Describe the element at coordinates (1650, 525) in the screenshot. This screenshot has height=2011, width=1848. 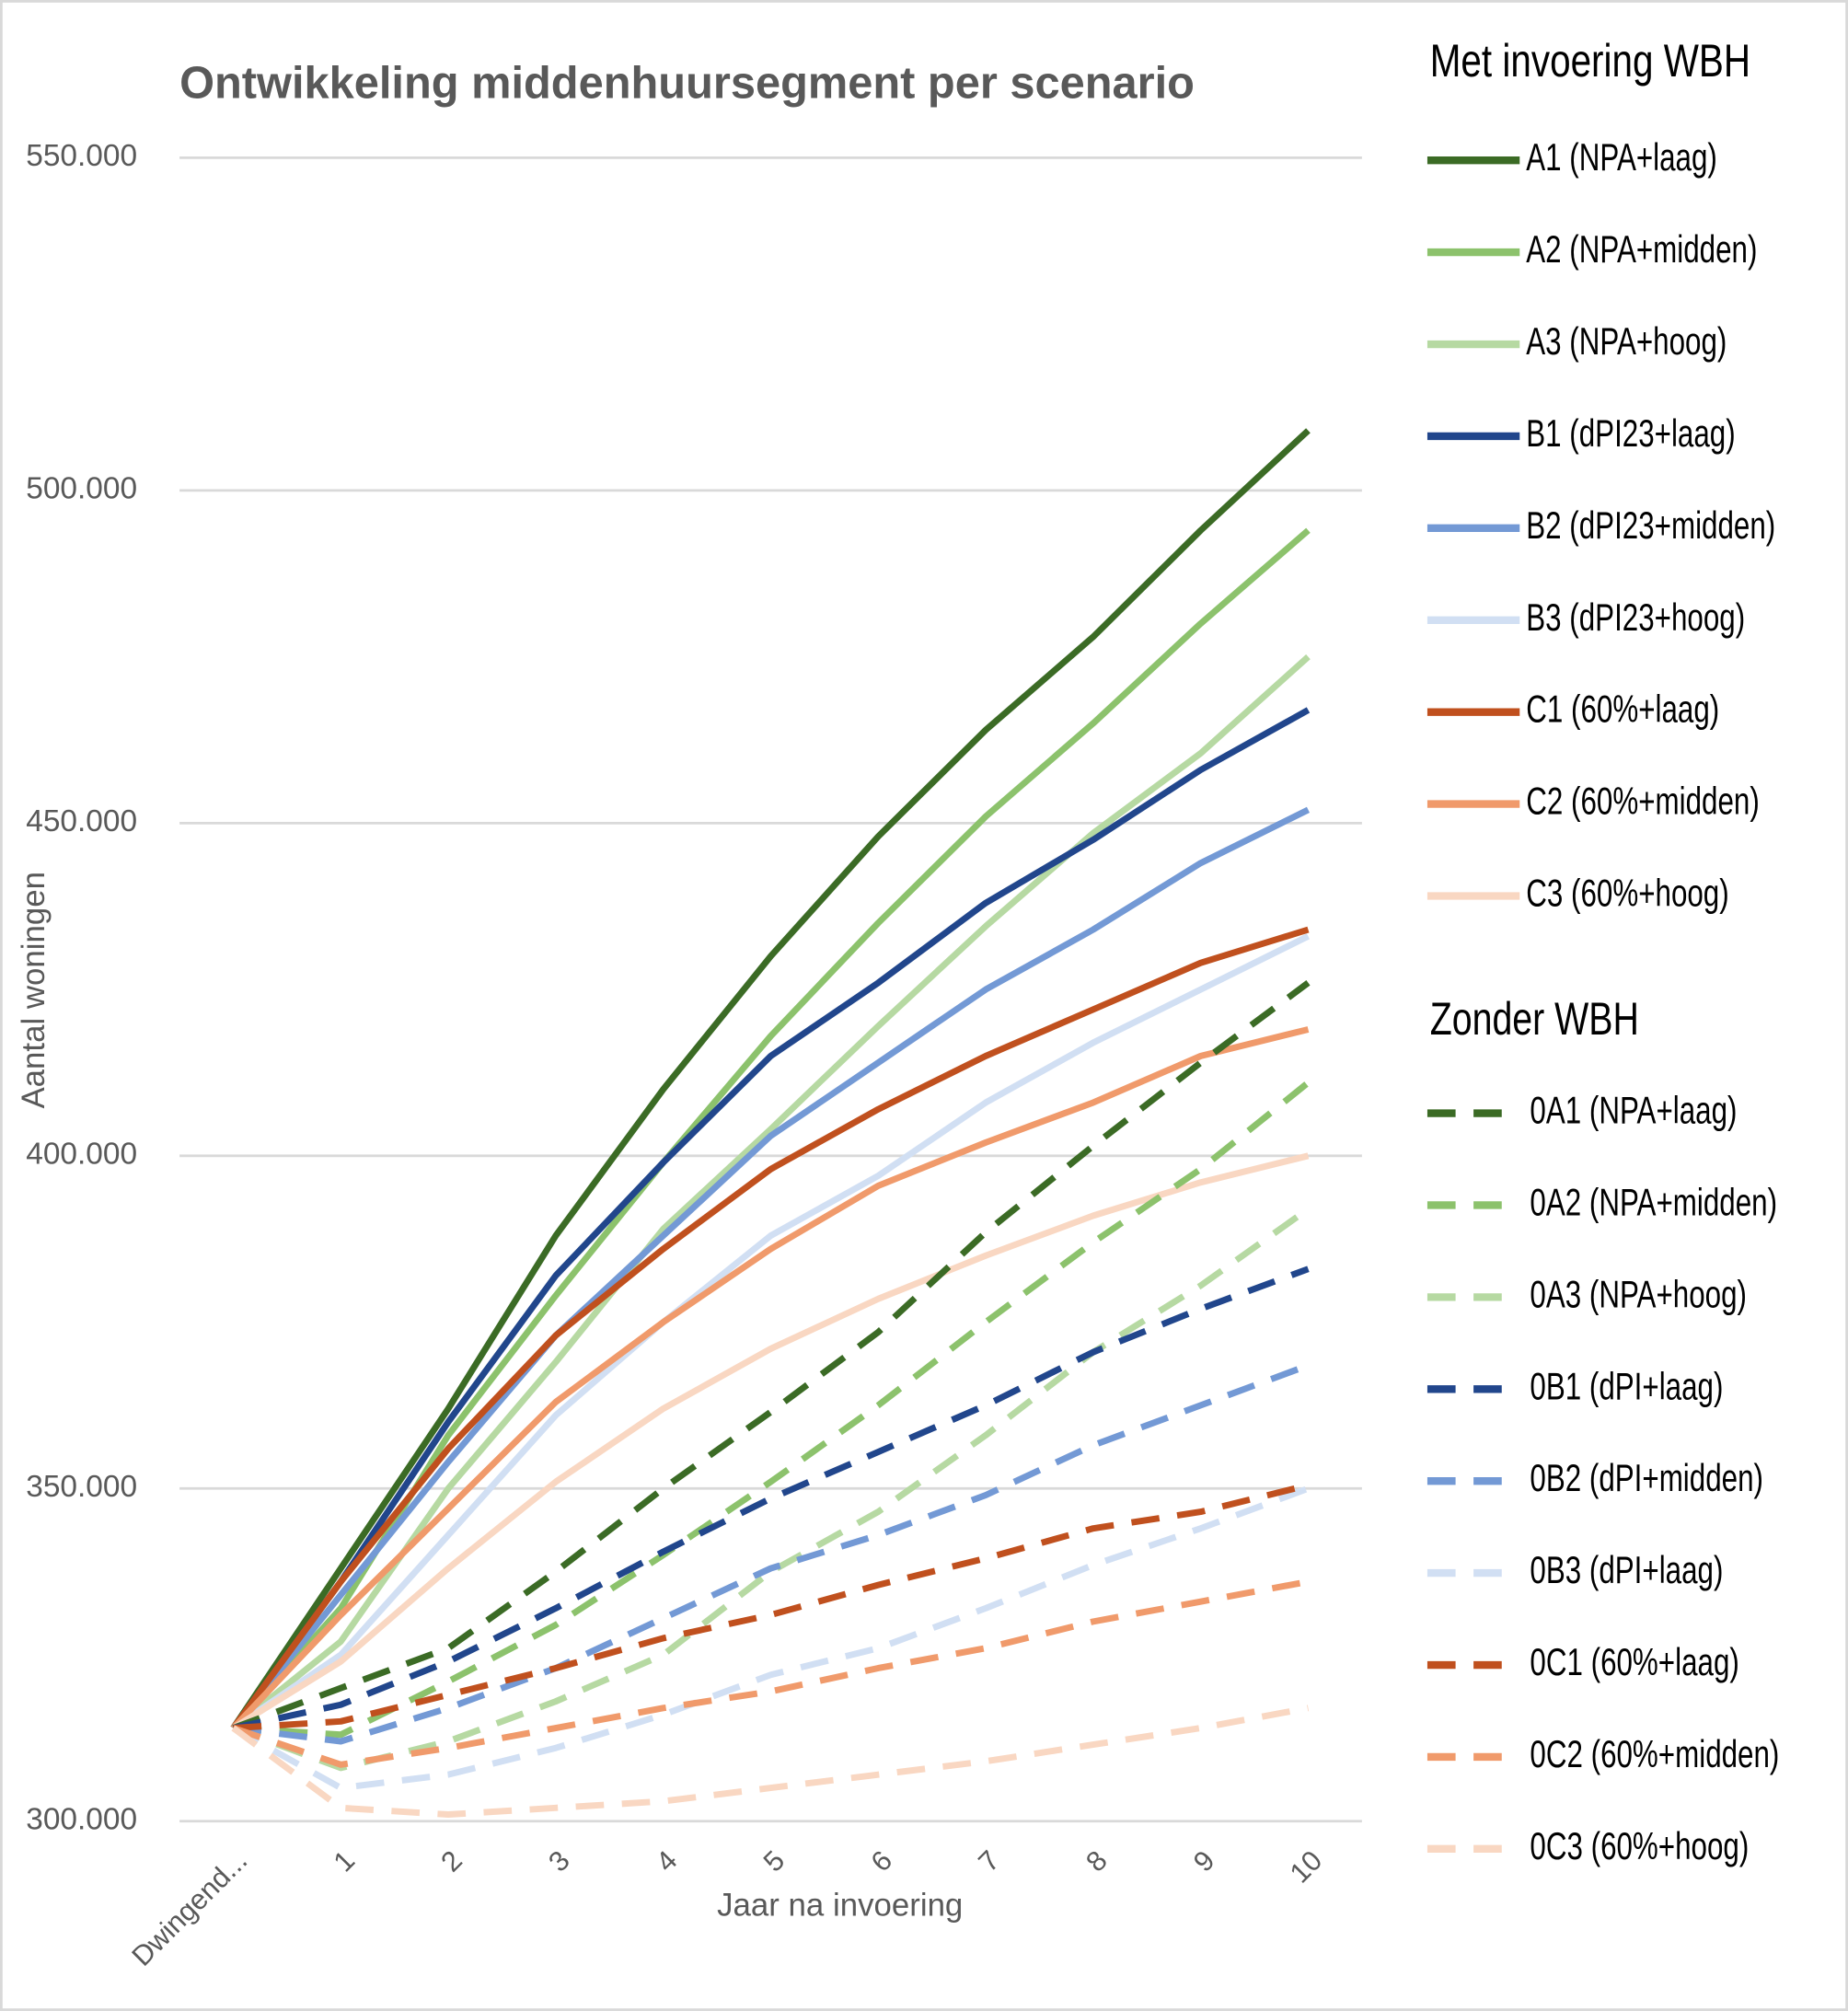
I see `legend-label: B2 (dPI23+midden)` at that location.